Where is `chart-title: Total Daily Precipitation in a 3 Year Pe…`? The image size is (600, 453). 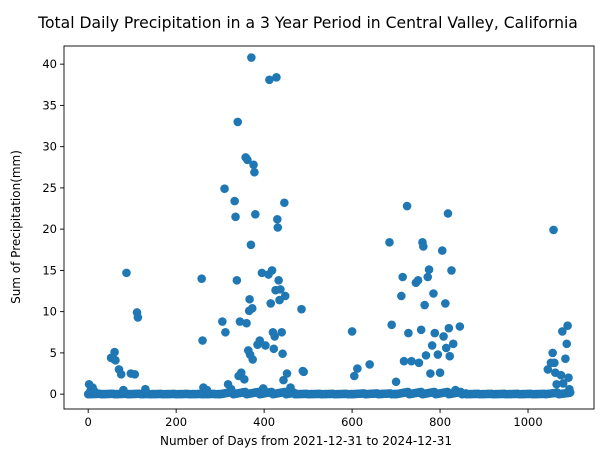 chart-title: Total Daily Precipitation in a 3 Year Pe… is located at coordinates (307, 23).